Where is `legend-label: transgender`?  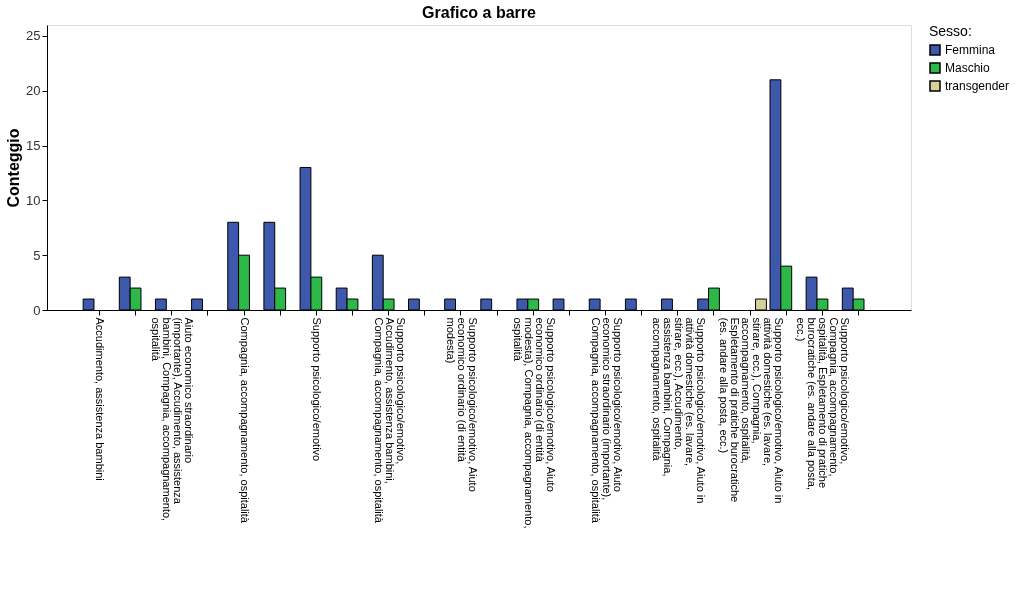 legend-label: transgender is located at coordinates (977, 86).